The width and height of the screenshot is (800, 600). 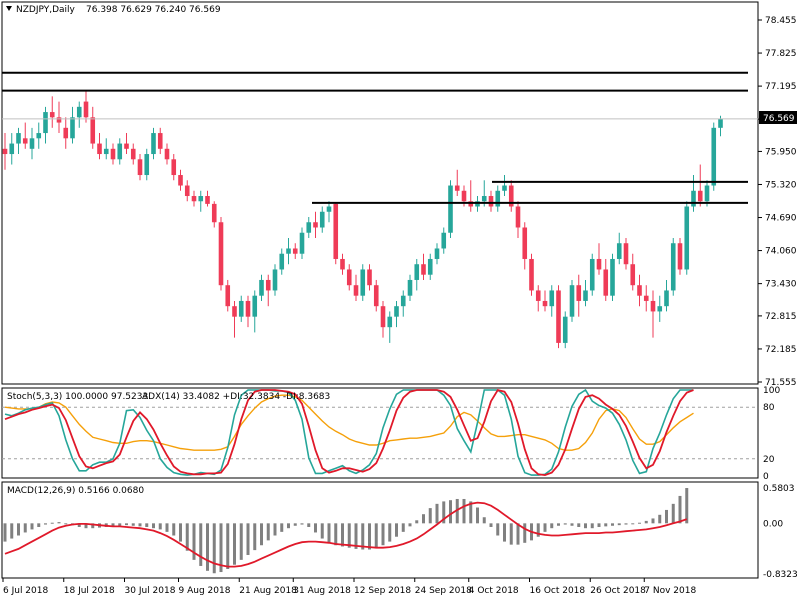 What do you see at coordinates (113, 10) in the screenshot?
I see `chart-header: NZDJPY,Daily 76.398 76.629 76.240 76.569` at bounding box center [113, 10].